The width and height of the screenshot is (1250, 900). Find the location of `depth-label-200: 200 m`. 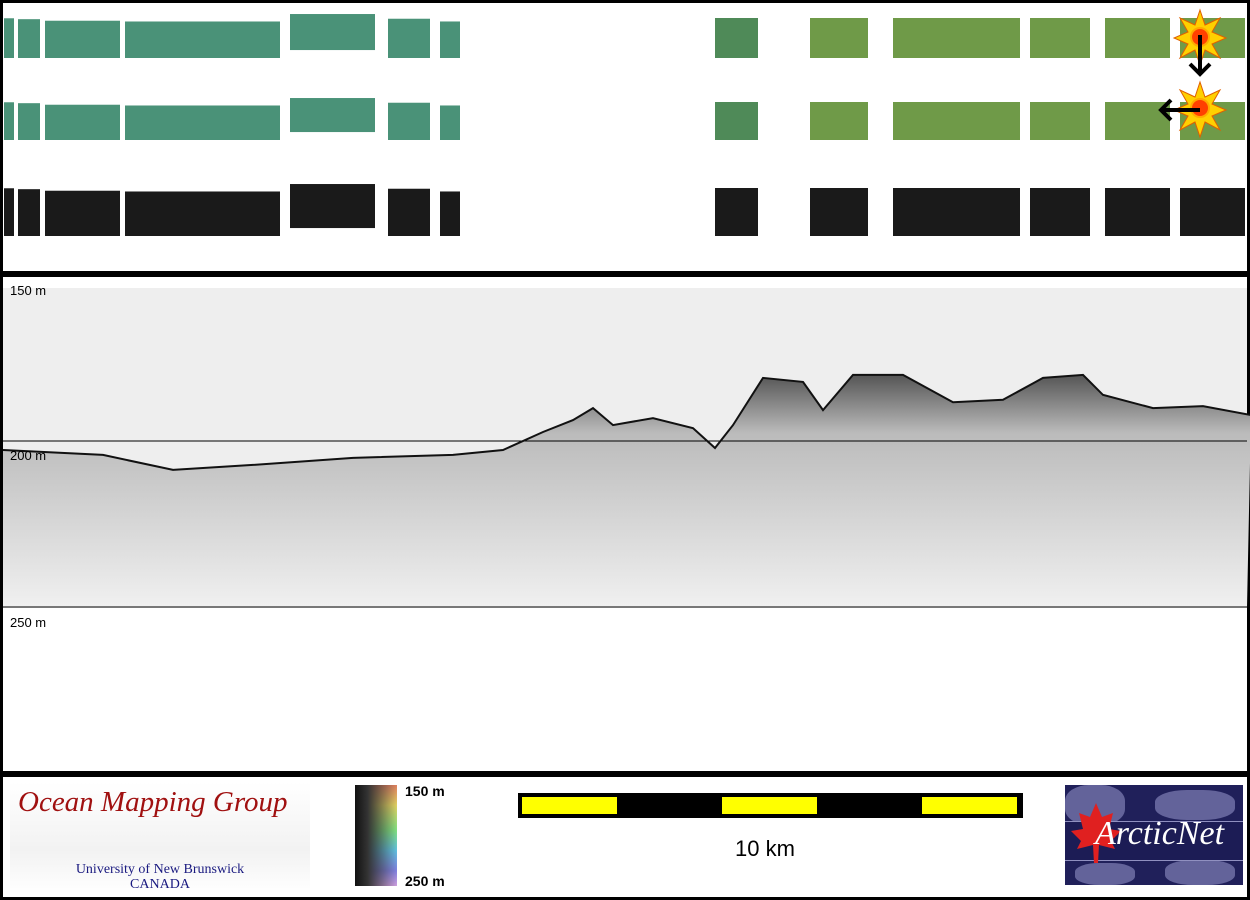

depth-label-200: 200 m is located at coordinates (28, 455).